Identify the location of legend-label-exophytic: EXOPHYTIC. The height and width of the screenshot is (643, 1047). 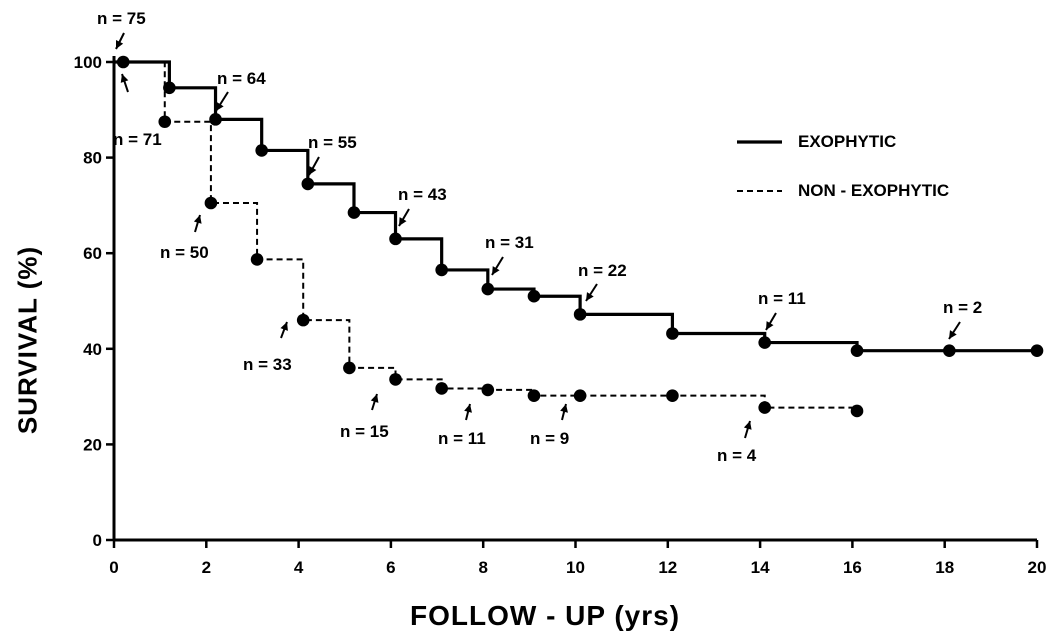
(847, 141).